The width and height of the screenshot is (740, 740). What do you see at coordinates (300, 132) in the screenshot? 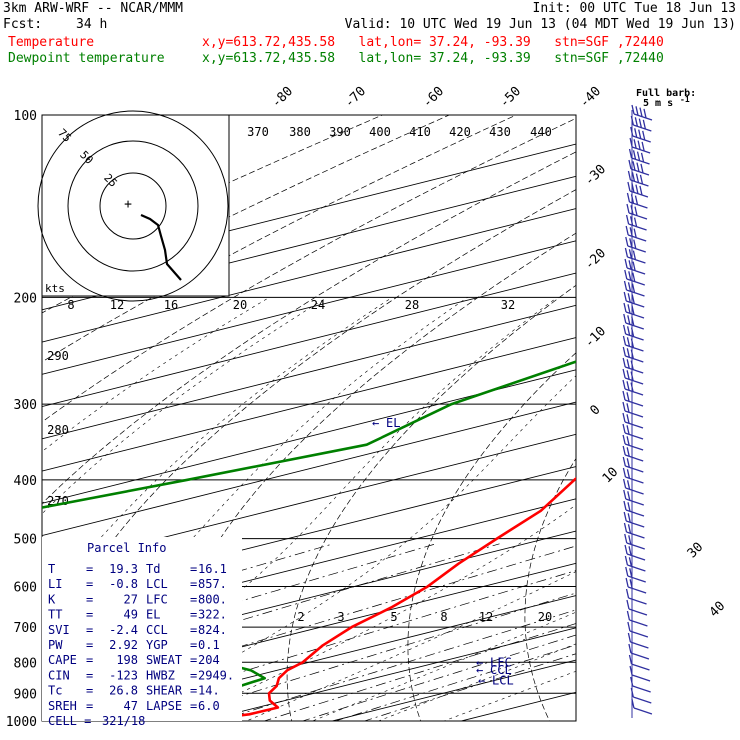
I see `theta-e-label: 380` at bounding box center [300, 132].